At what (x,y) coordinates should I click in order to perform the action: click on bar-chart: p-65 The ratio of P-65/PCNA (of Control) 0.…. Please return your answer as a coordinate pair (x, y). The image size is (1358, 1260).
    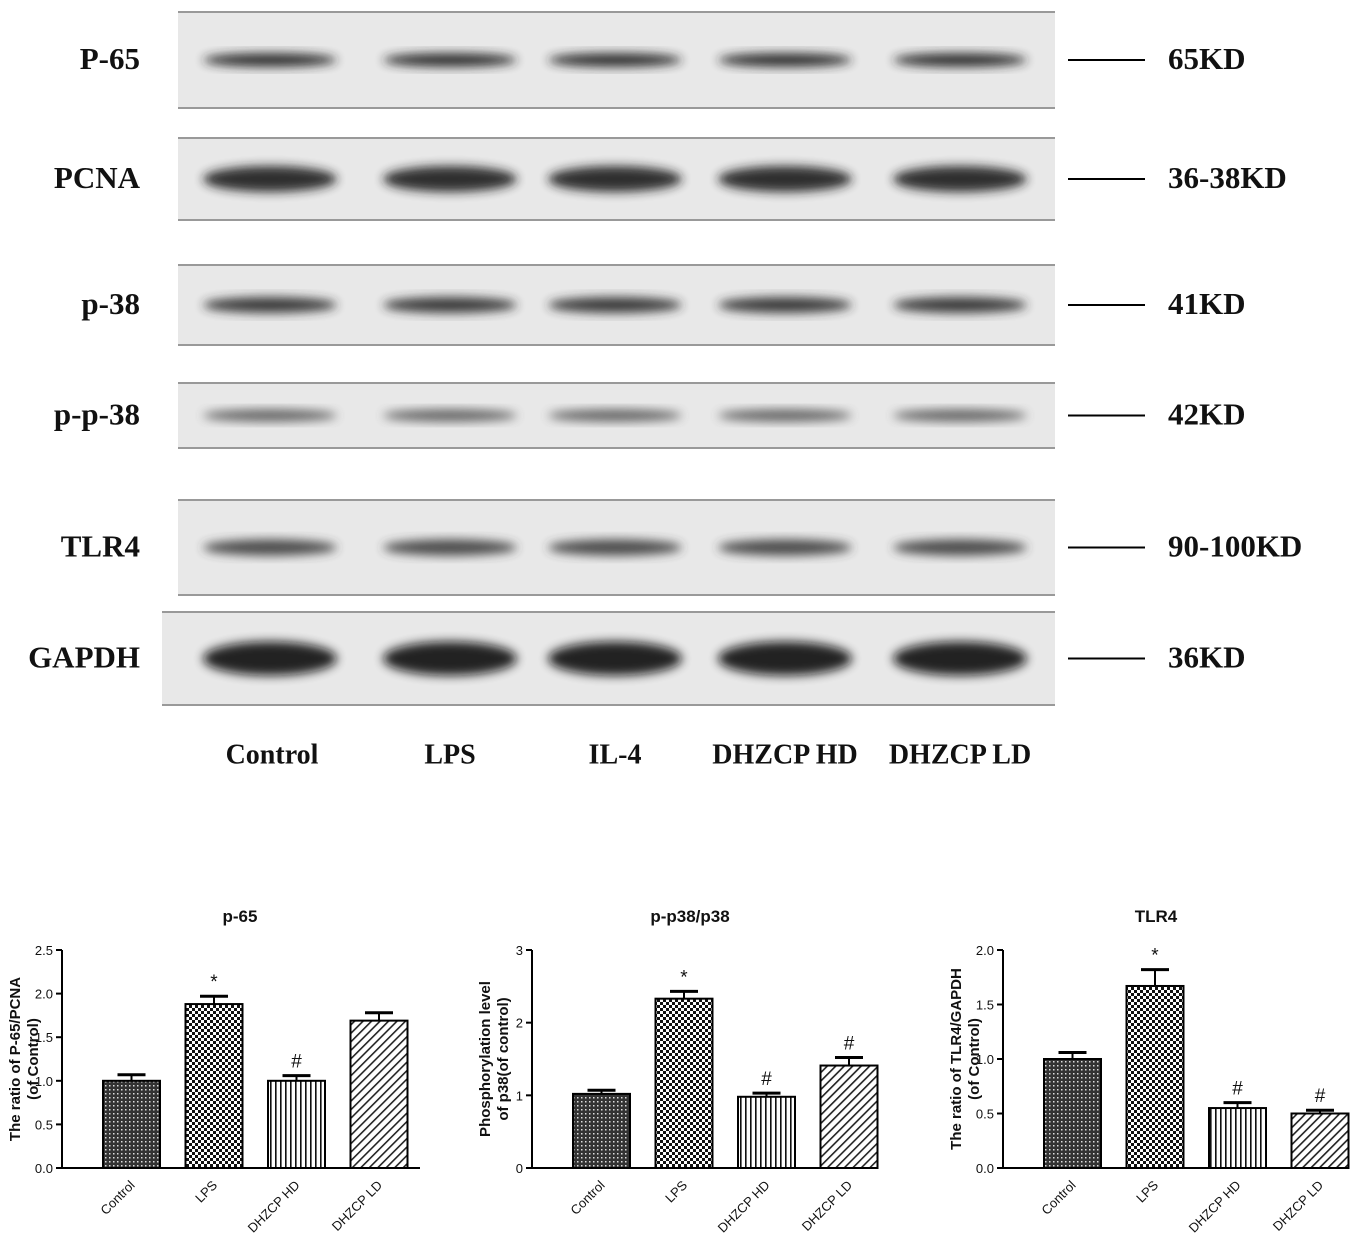
    Looking at the image, I should click on (213, 1071).